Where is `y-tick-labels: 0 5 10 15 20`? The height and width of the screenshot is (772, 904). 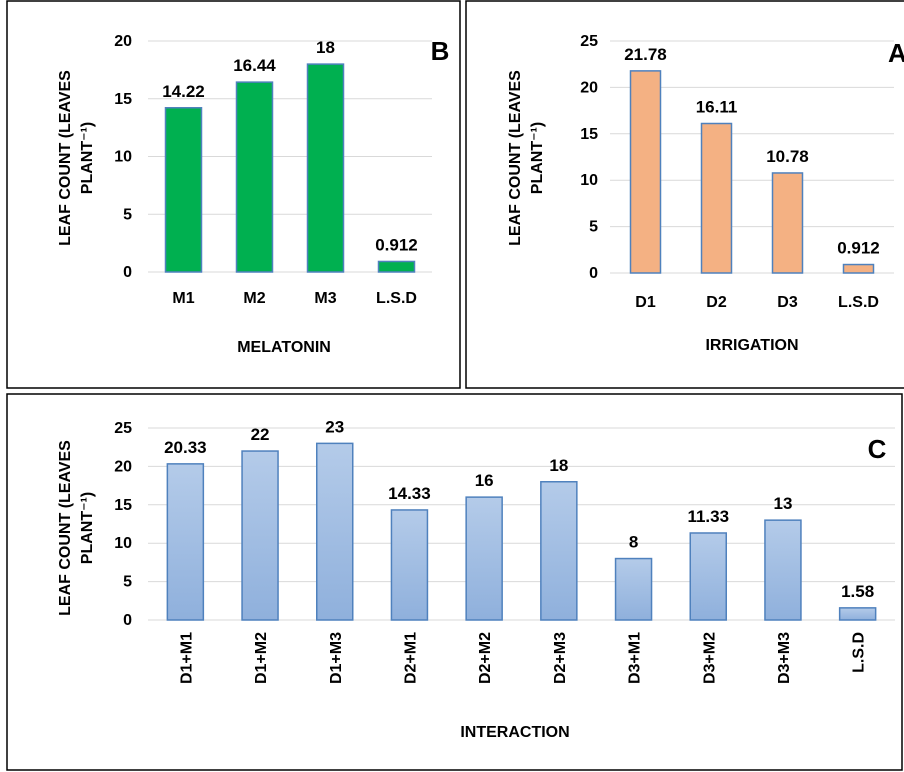 y-tick-labels: 0 5 10 15 20 is located at coordinates (123, 157).